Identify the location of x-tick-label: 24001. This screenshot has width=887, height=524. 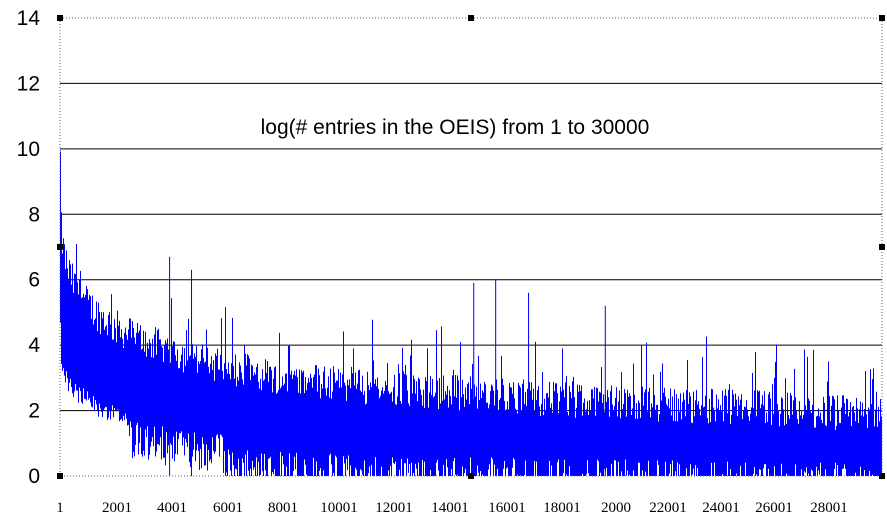
(721, 508).